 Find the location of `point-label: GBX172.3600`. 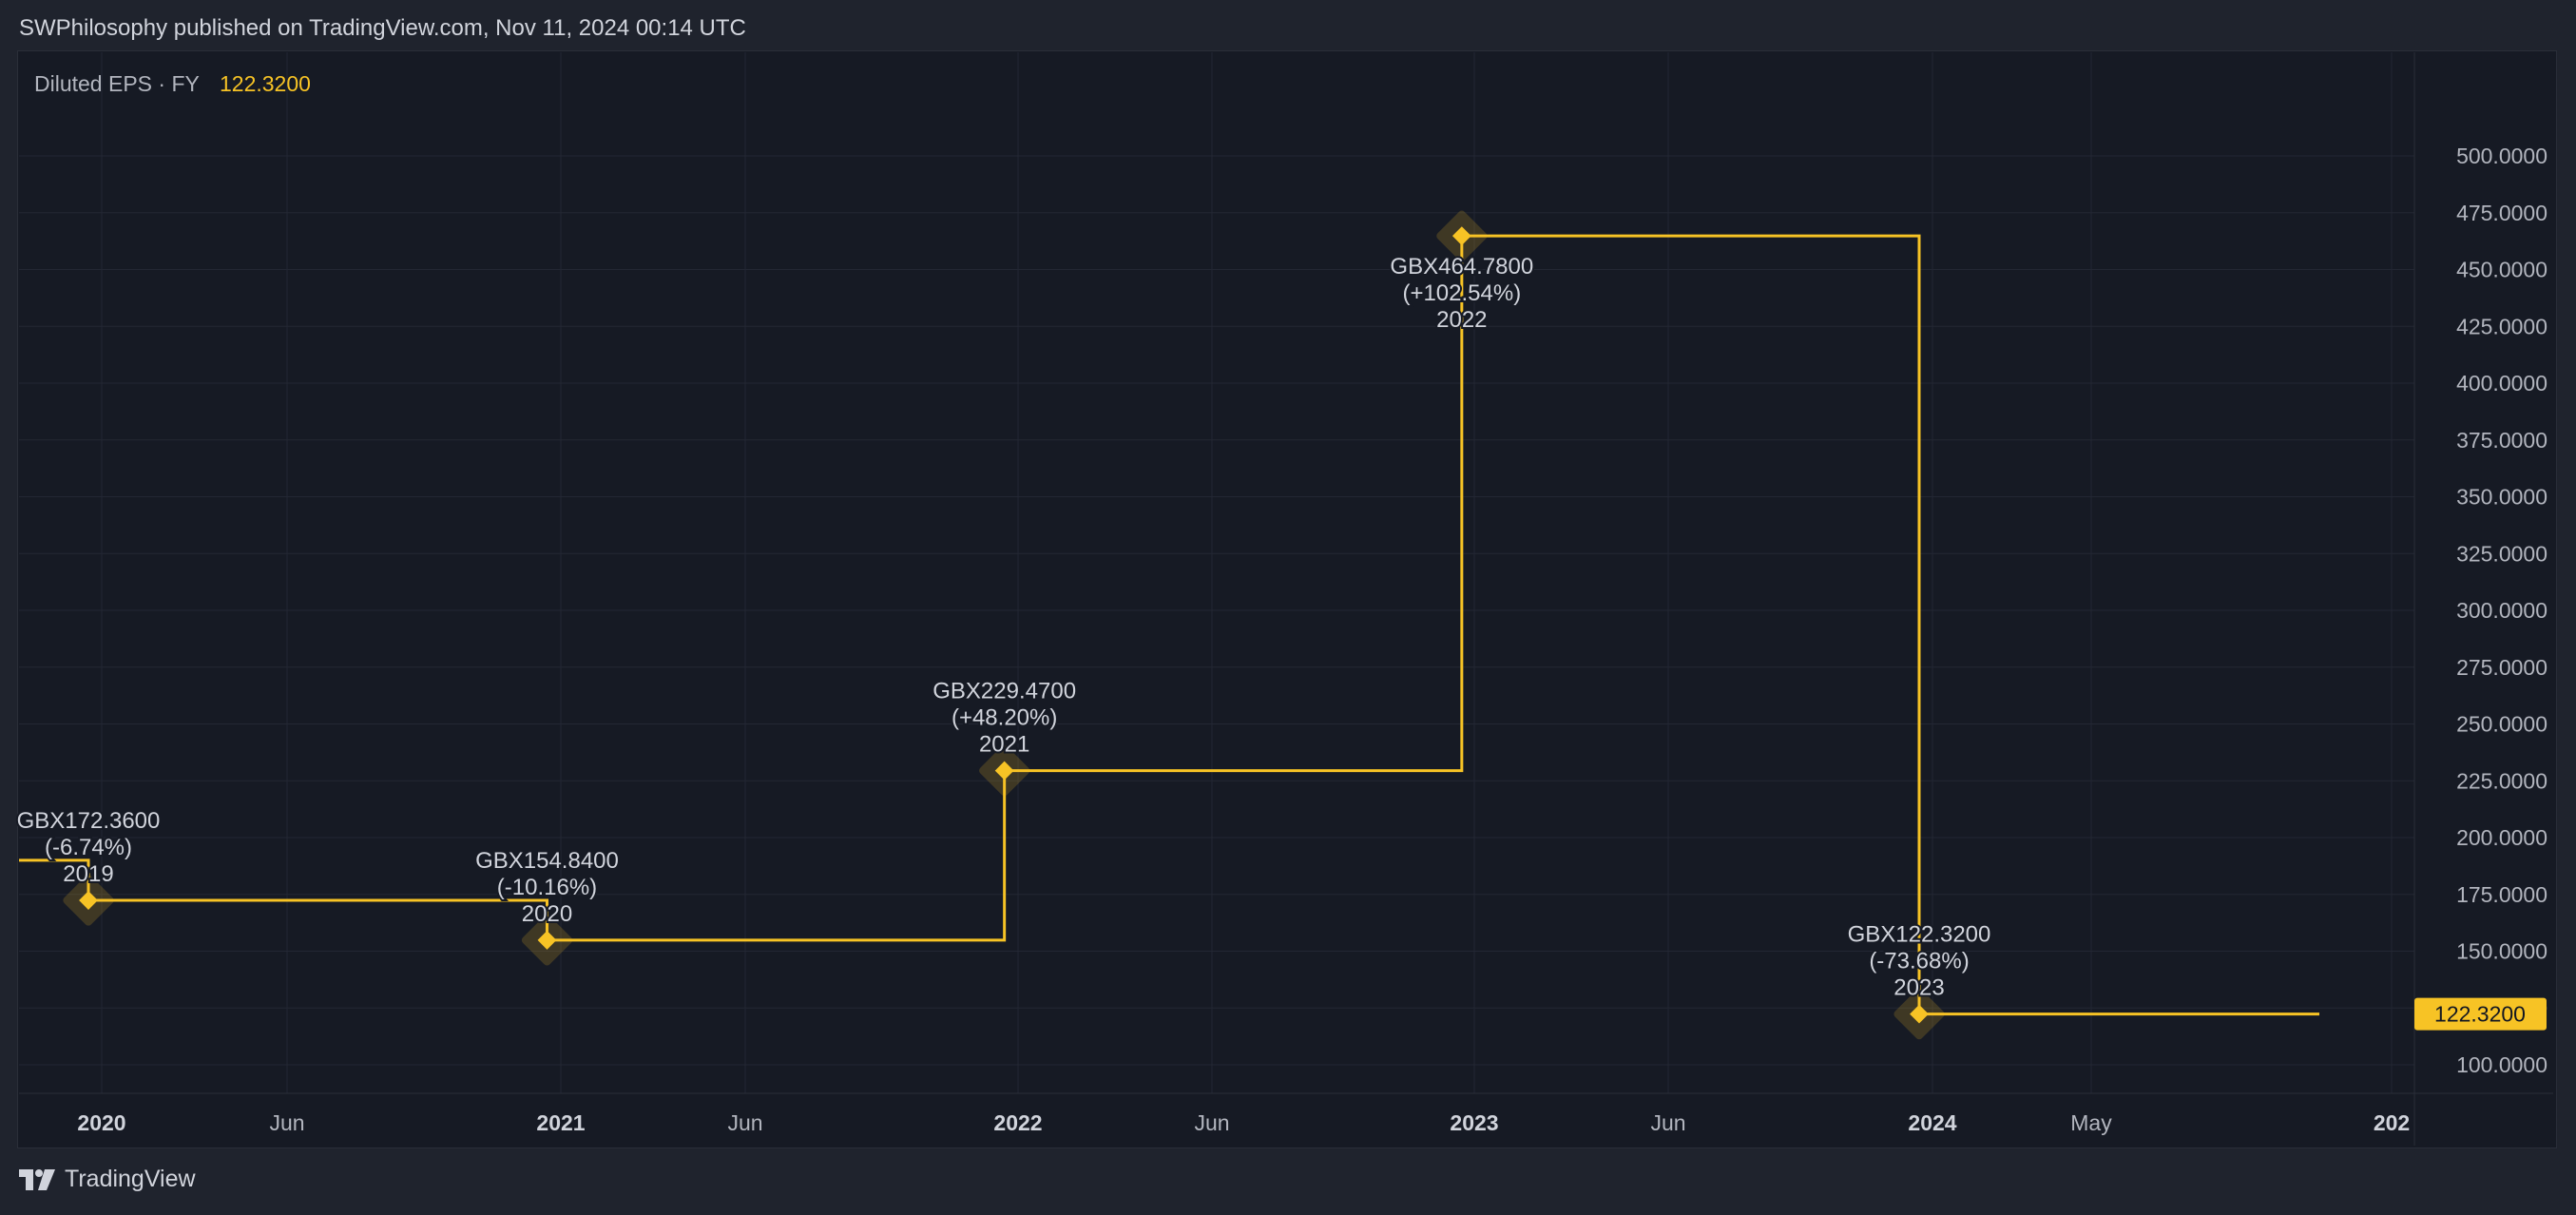

point-label: GBX172.3600 is located at coordinates (89, 821).